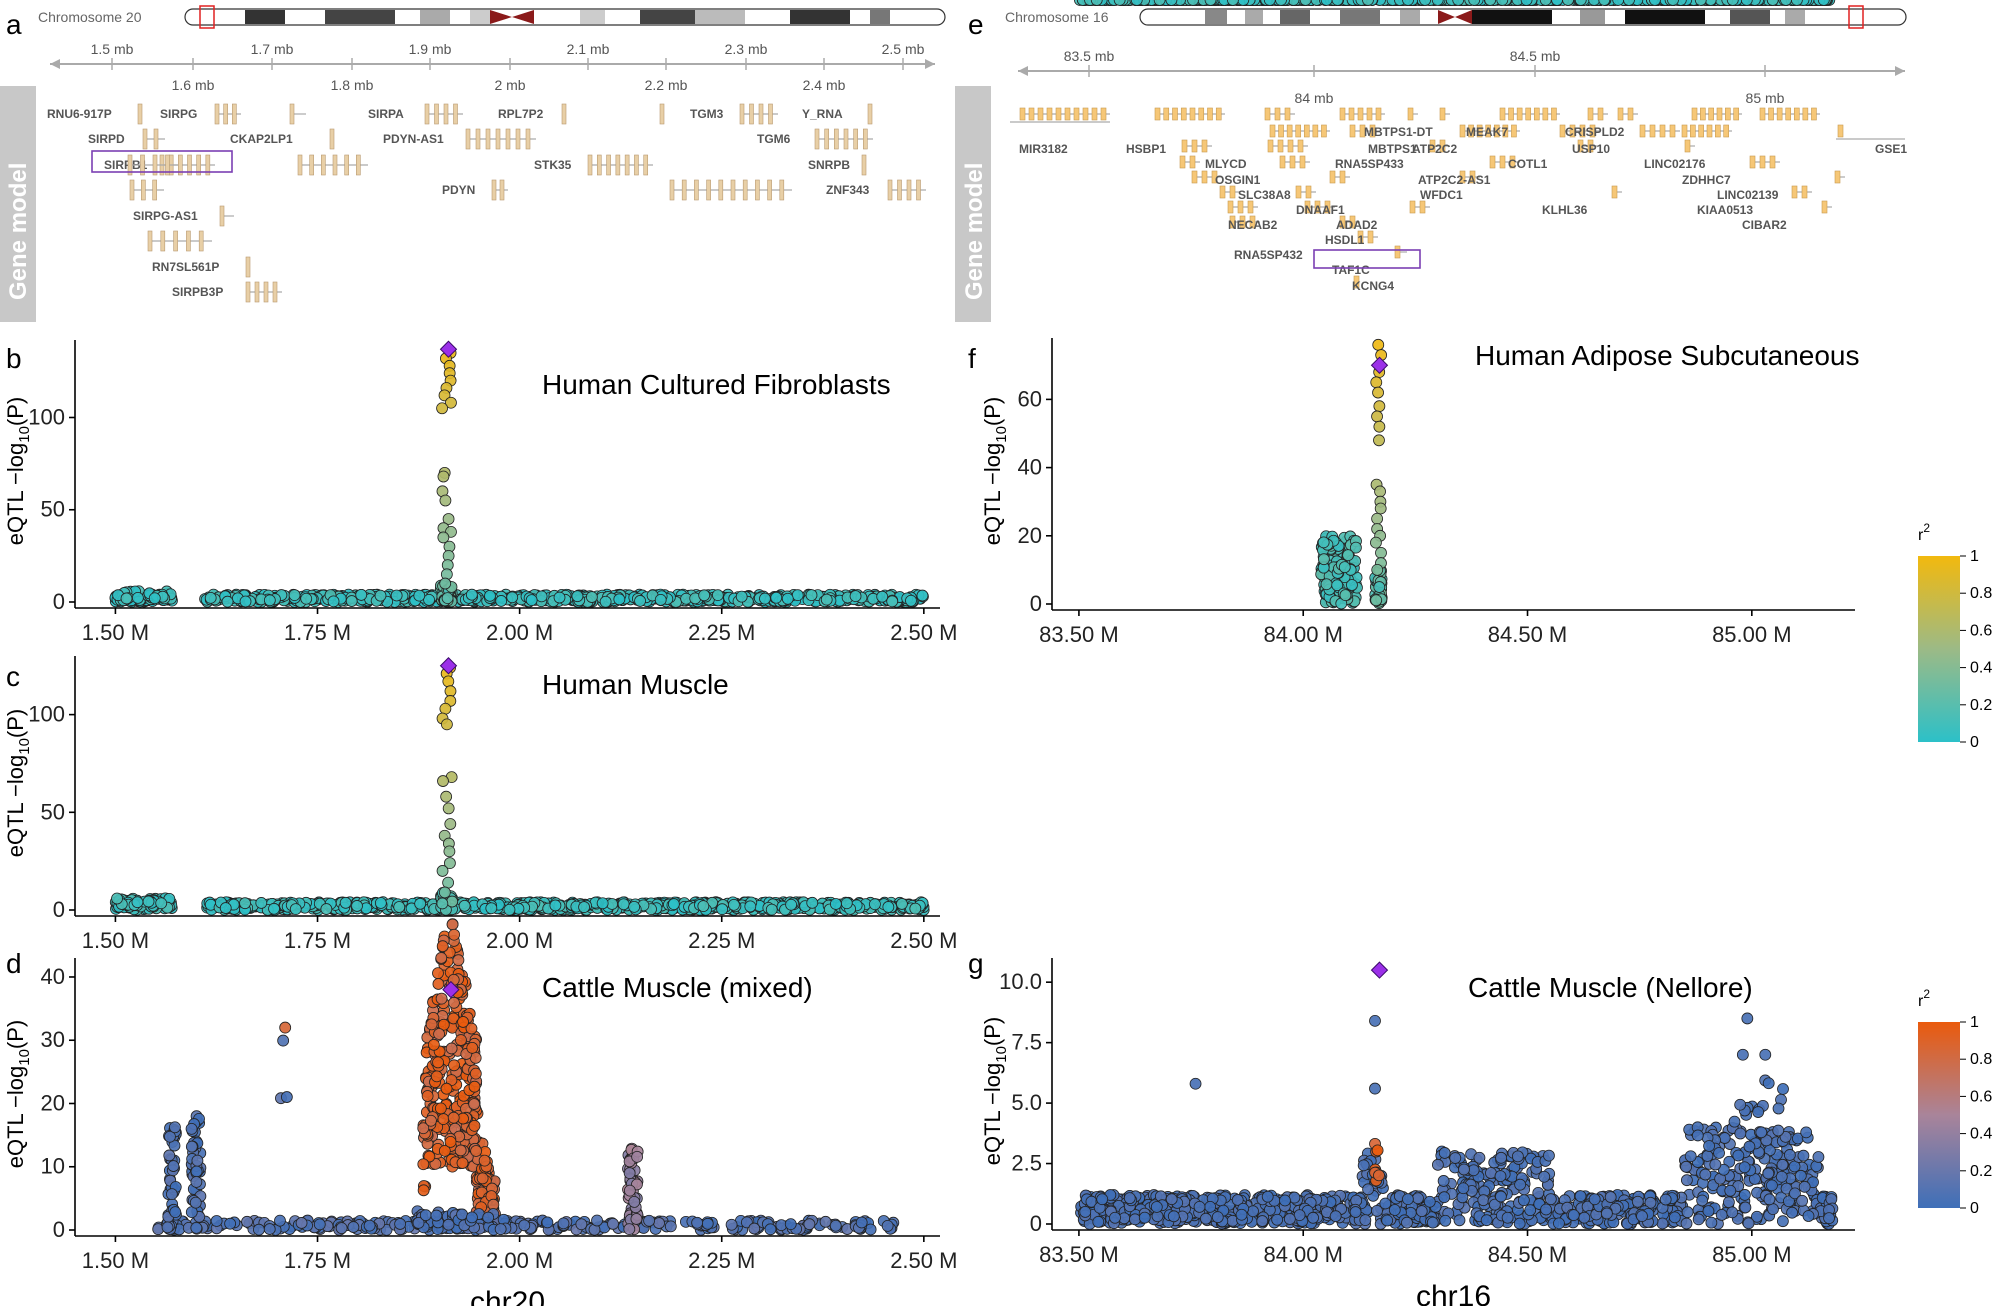 This screenshot has width=1995, height=1306. Describe the element at coordinates (707, 114) in the screenshot. I see `gene-label: TGM3` at that location.